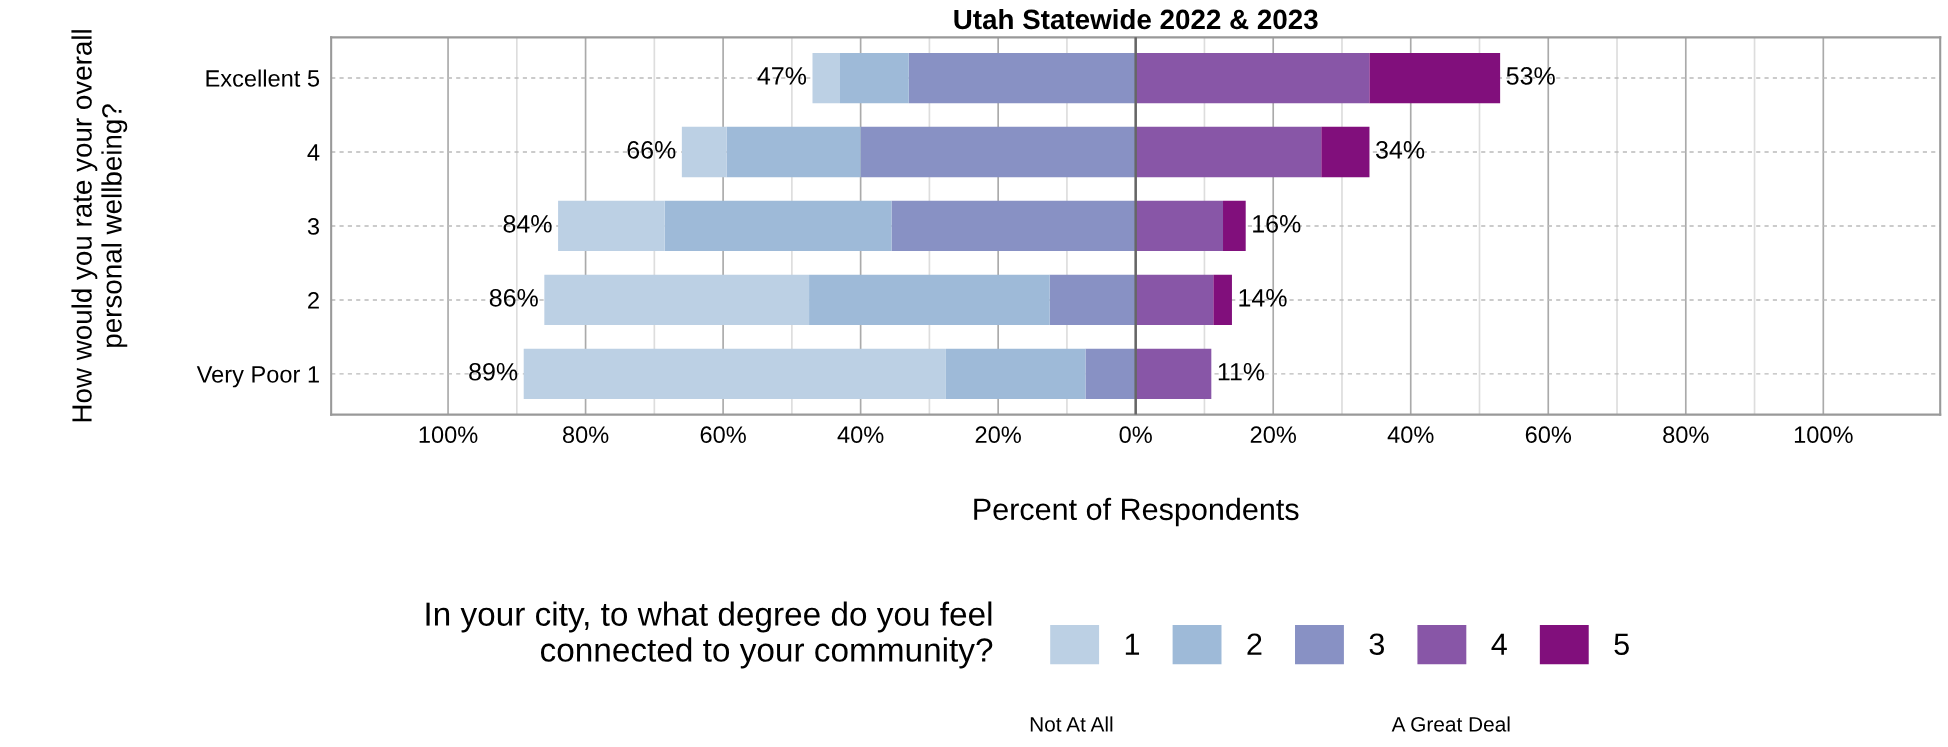 Image resolution: width=1948 pixels, height=747 pixels. I want to click on legend-label: 5, so click(1621, 644).